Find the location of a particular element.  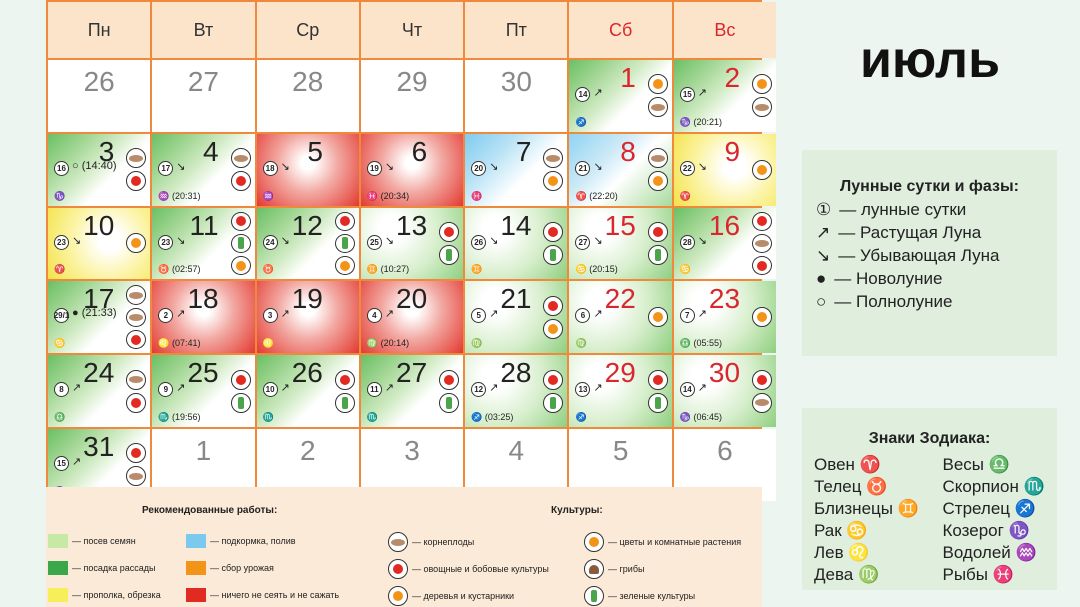

day-number: 30 is located at coordinates (724, 373).